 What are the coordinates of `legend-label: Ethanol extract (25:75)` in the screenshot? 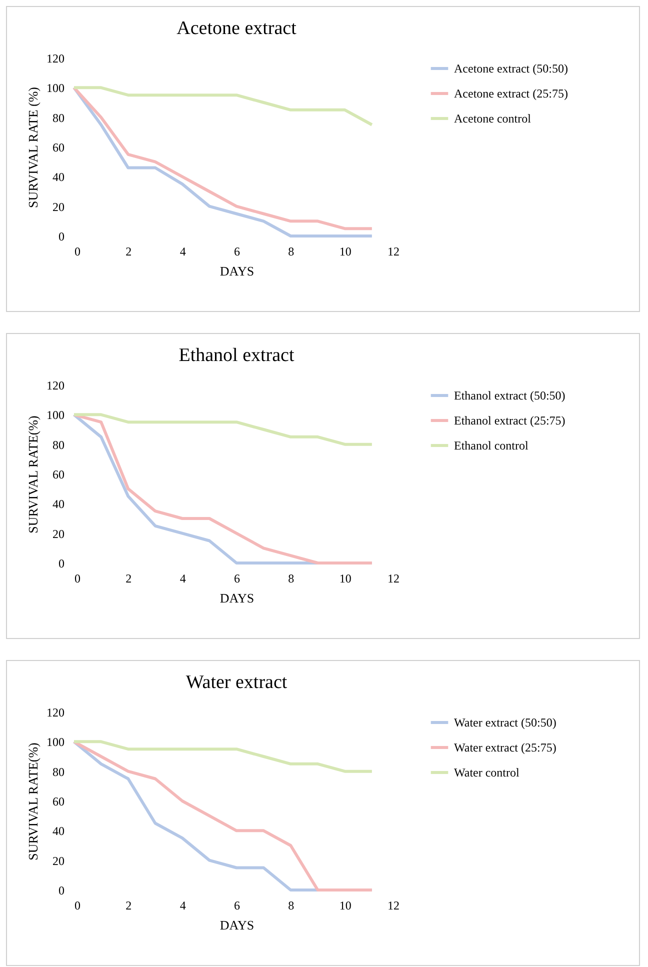 It's located at (510, 421).